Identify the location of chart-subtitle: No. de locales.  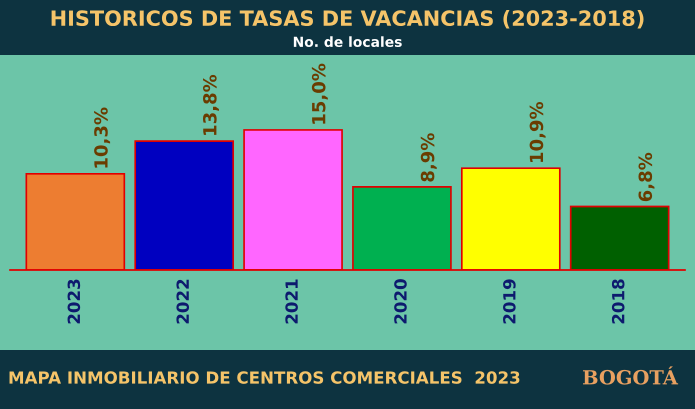
(348, 42).